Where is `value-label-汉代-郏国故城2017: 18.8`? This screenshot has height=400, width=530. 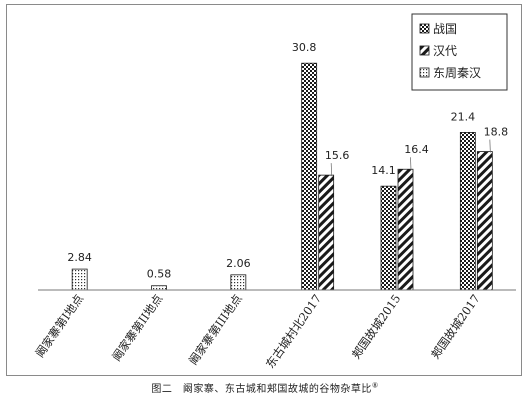
value-label-汉代-郏国故城2017: 18.8 is located at coordinates (496, 132).